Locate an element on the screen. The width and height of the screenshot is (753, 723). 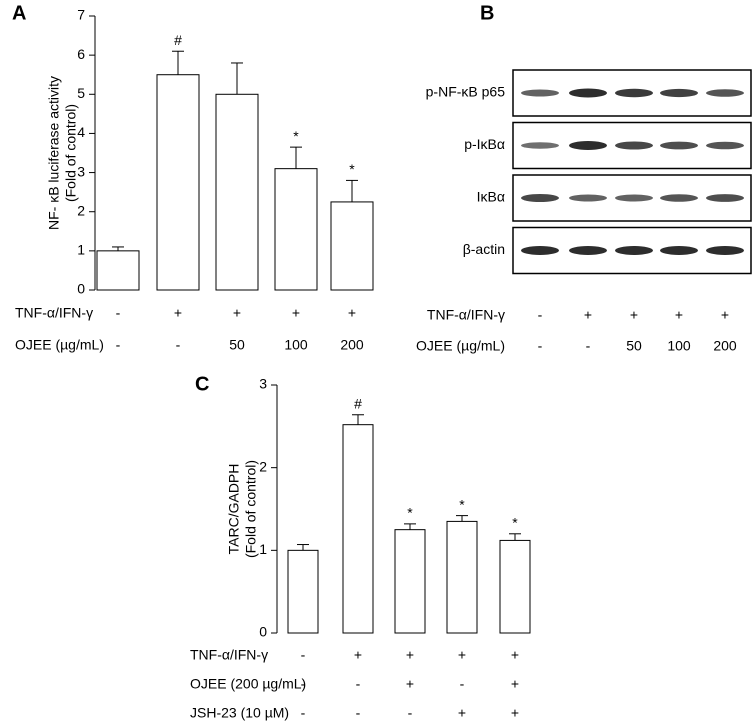
y-tick-label: 7 is located at coordinates (81, 15).